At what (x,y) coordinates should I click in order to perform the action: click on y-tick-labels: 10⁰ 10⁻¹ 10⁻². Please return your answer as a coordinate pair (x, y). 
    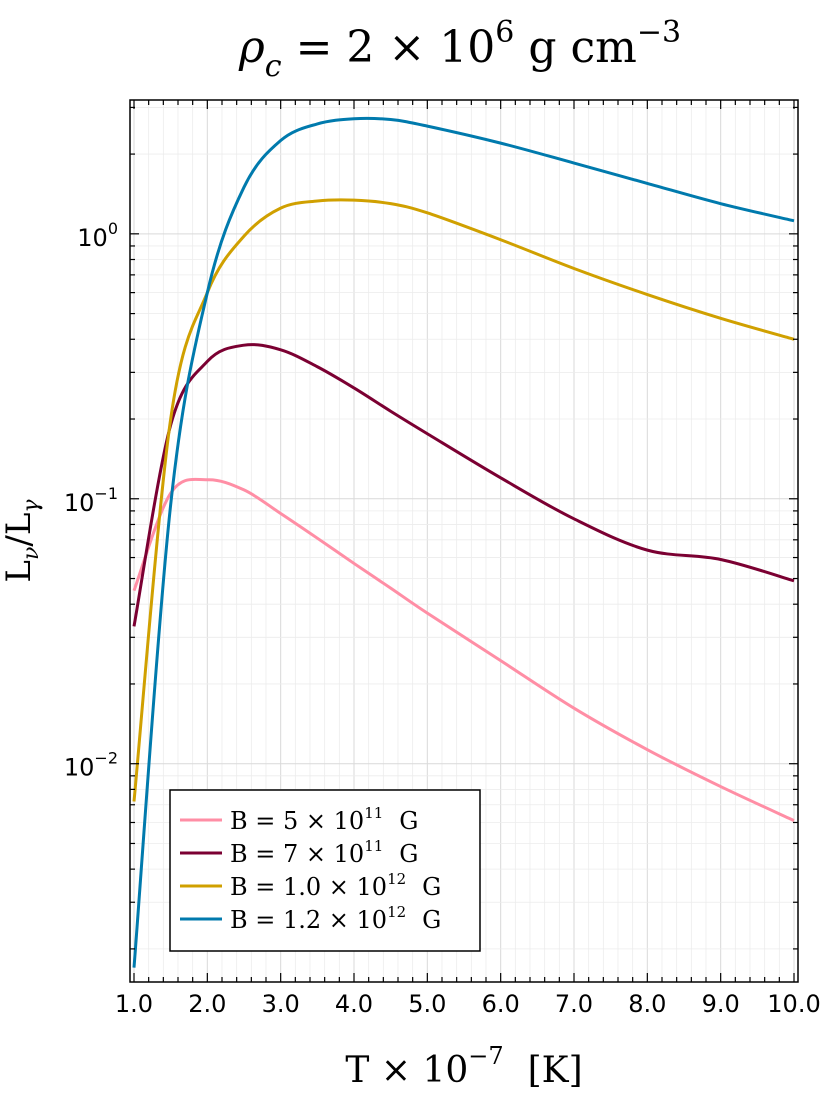
    Looking at the image, I should click on (91, 500).